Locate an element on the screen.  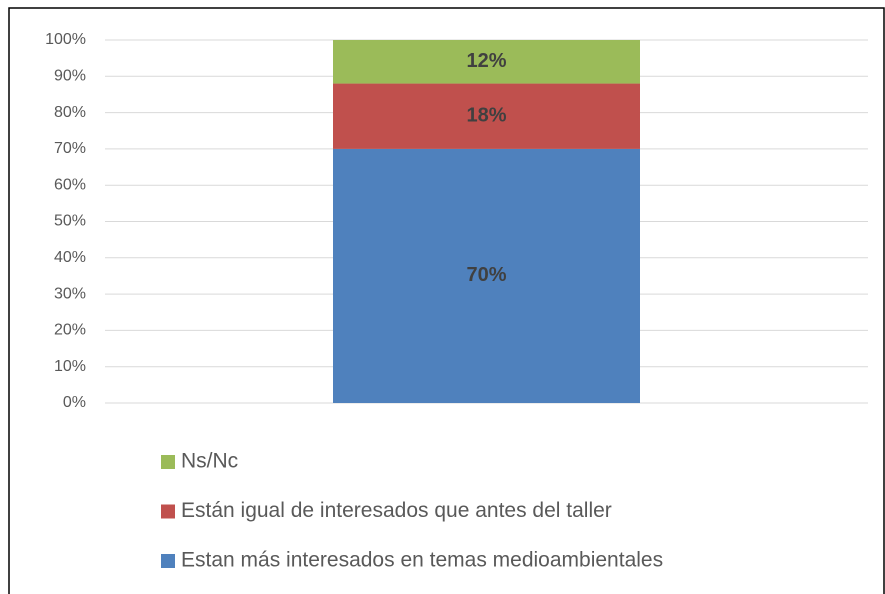
y-tick-label: 90% is located at coordinates (70, 76).